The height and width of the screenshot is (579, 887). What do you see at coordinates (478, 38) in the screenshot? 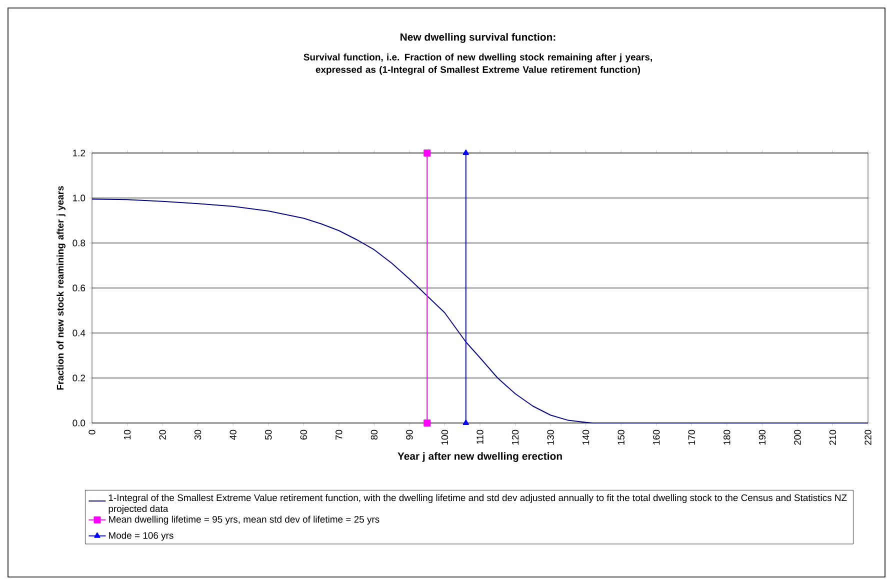
I see `chart-title: New dwelling survival function:` at bounding box center [478, 38].